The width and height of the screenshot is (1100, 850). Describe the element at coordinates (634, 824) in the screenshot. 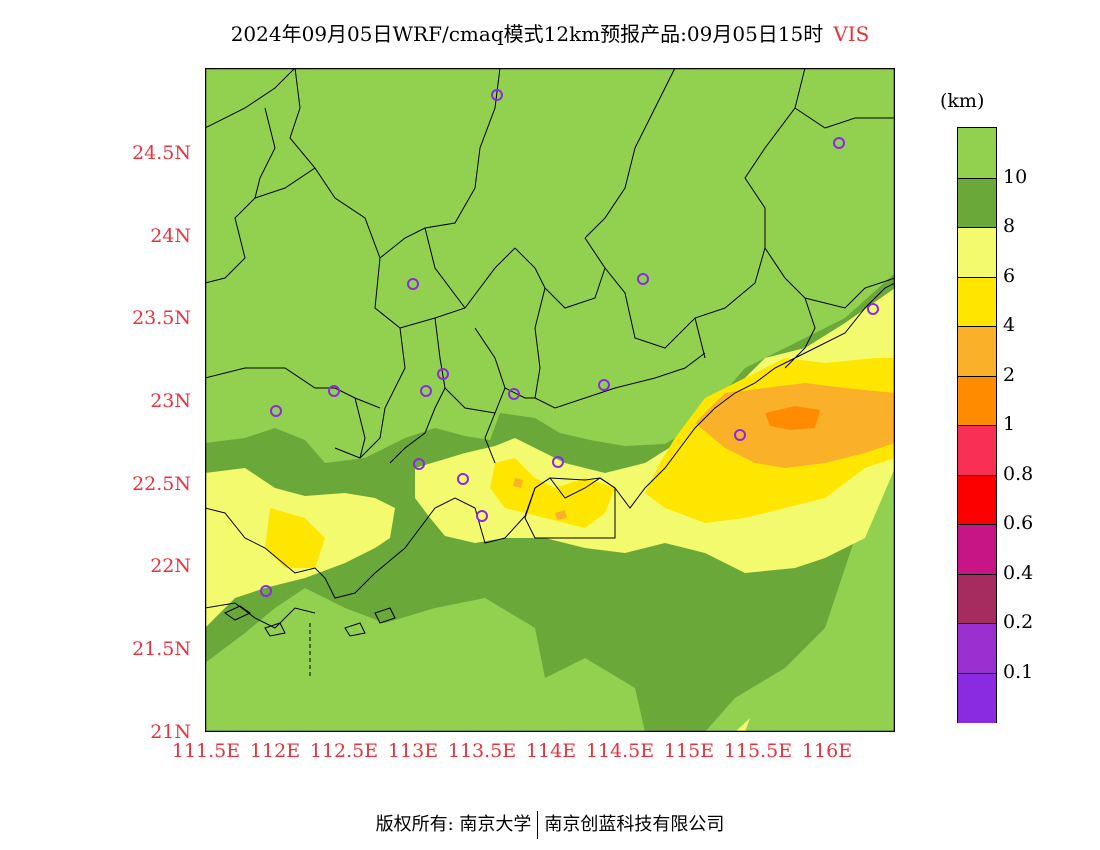

I see `footer-right: 南京创蓝科技有限公司` at that location.